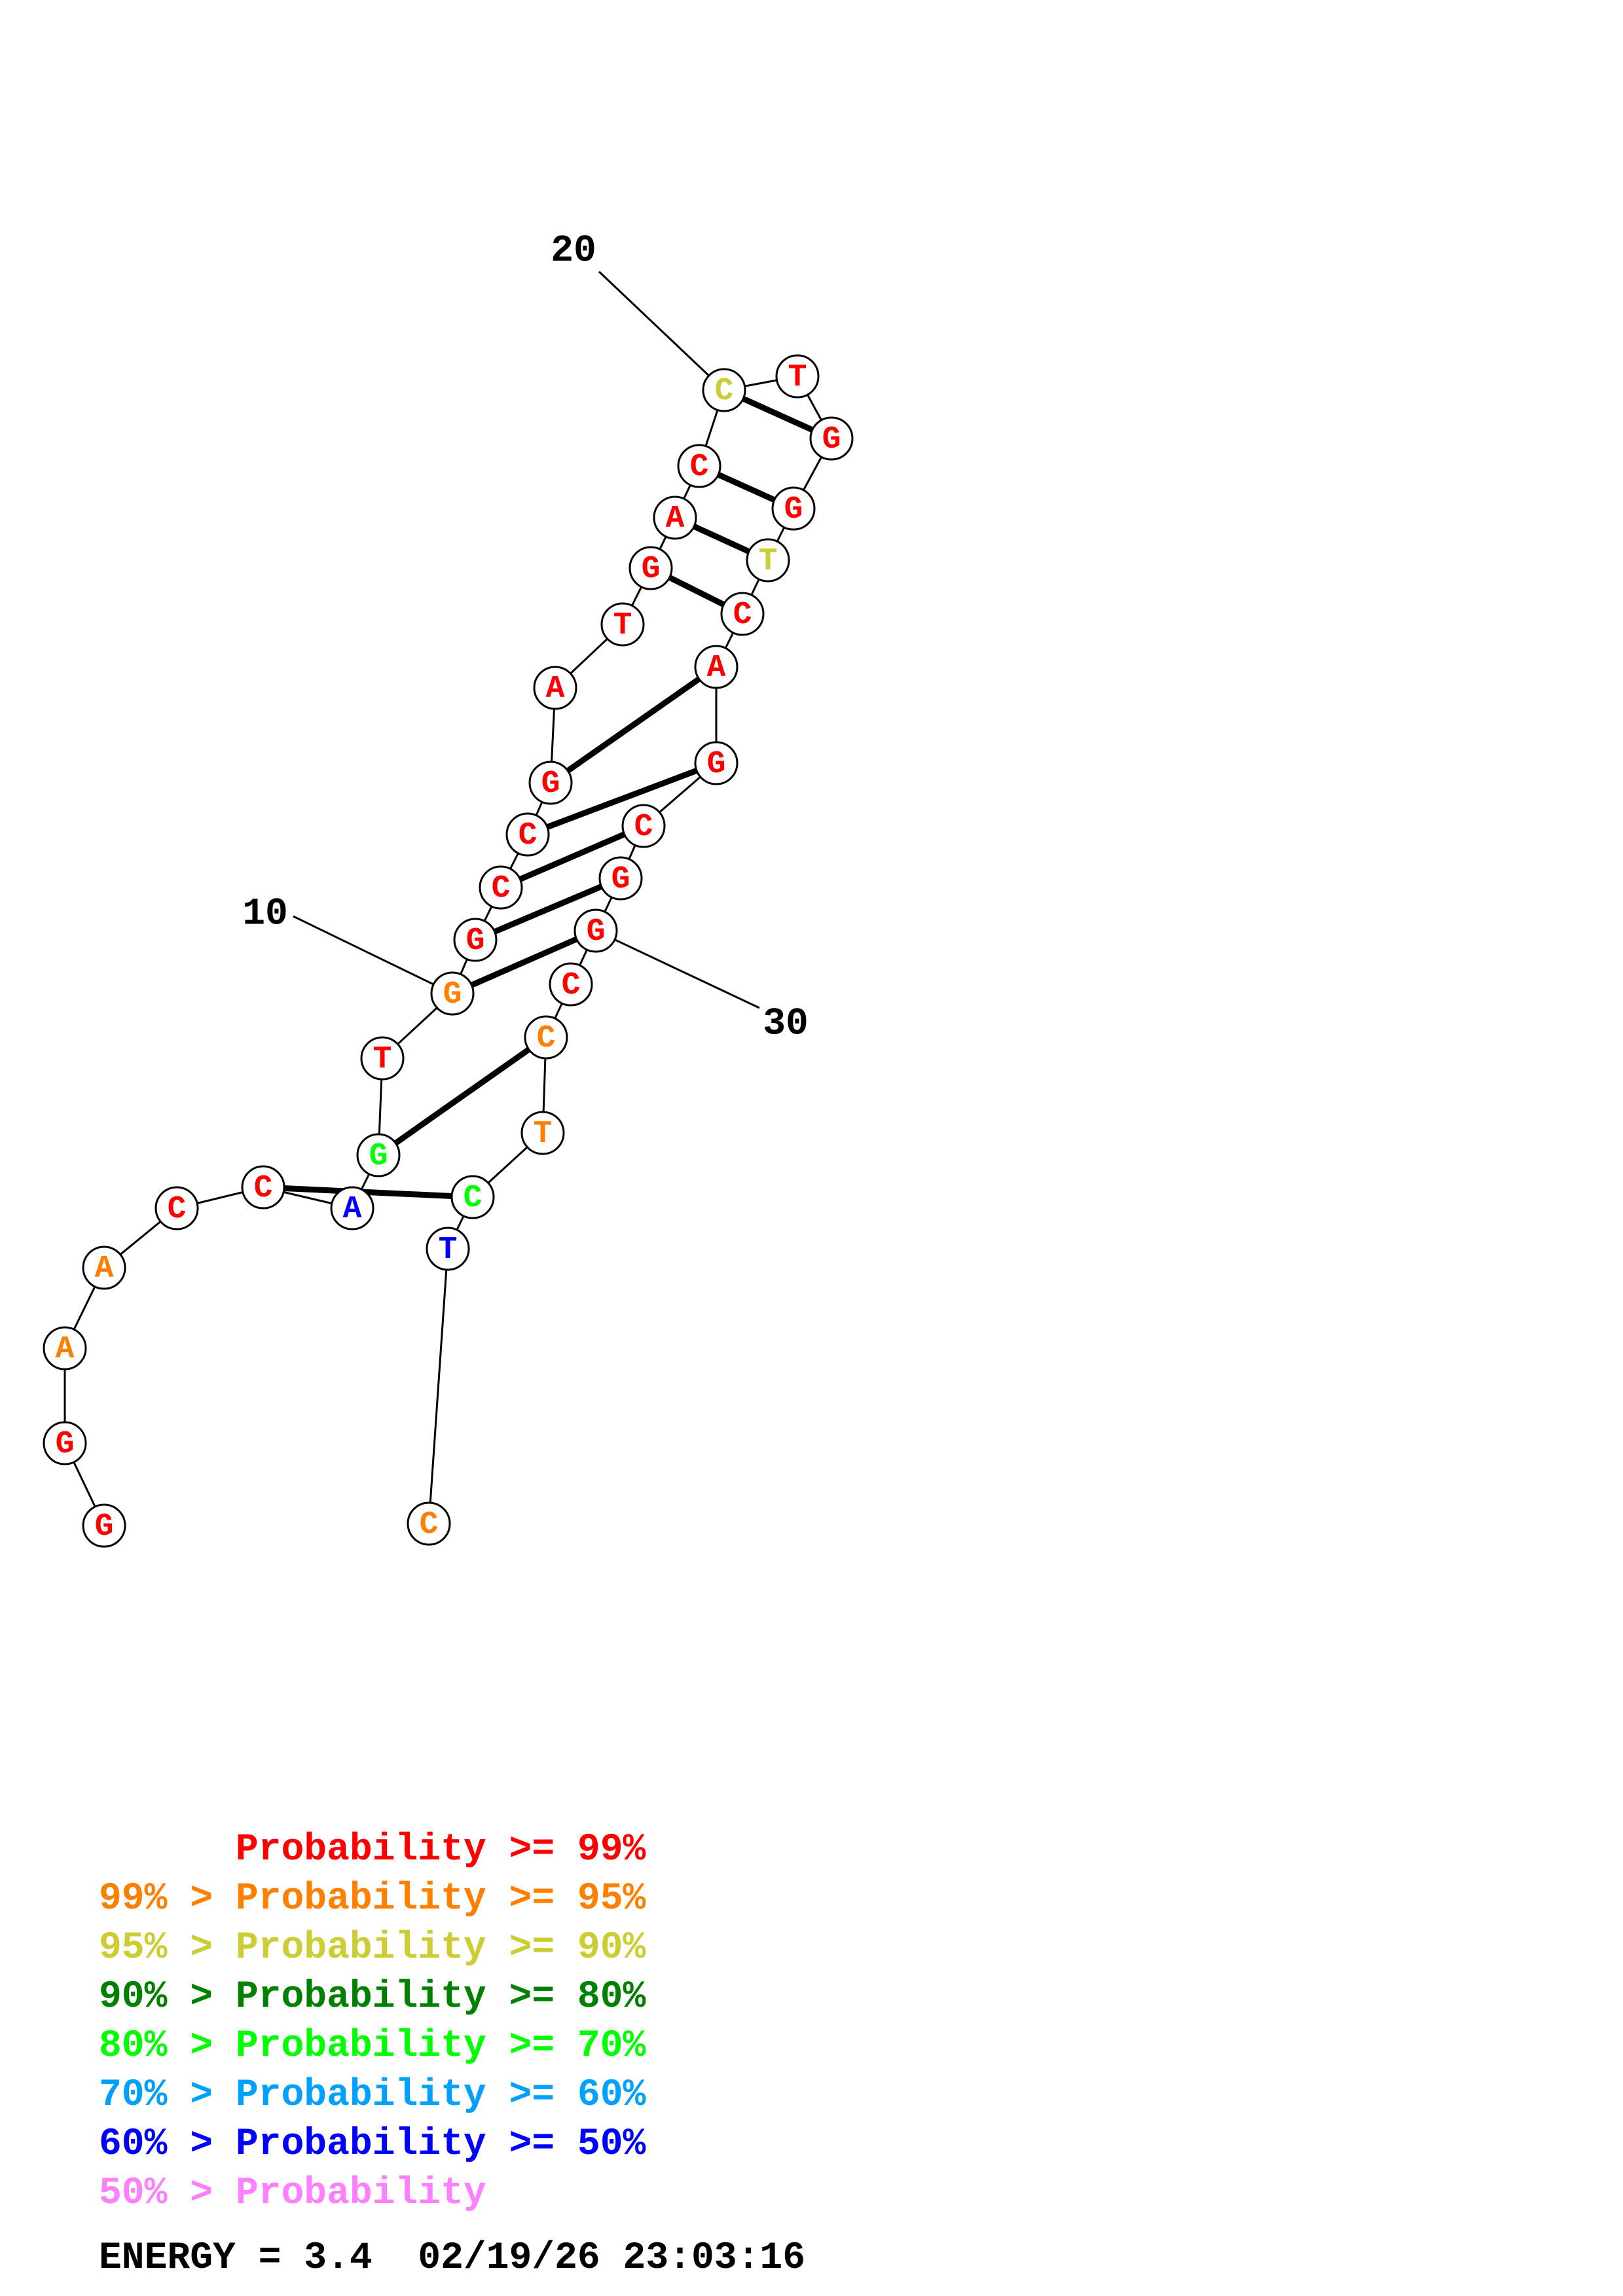 The image size is (1623, 2296). I want to click on legend-label: Probability, so click(360, 2193).